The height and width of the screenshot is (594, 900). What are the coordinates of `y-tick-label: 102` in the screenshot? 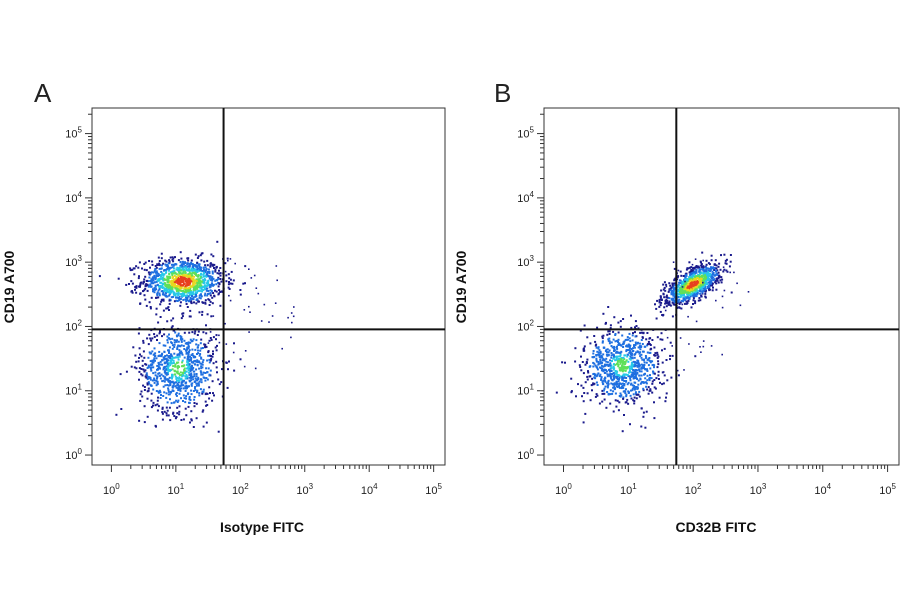 It's located at (73, 325).